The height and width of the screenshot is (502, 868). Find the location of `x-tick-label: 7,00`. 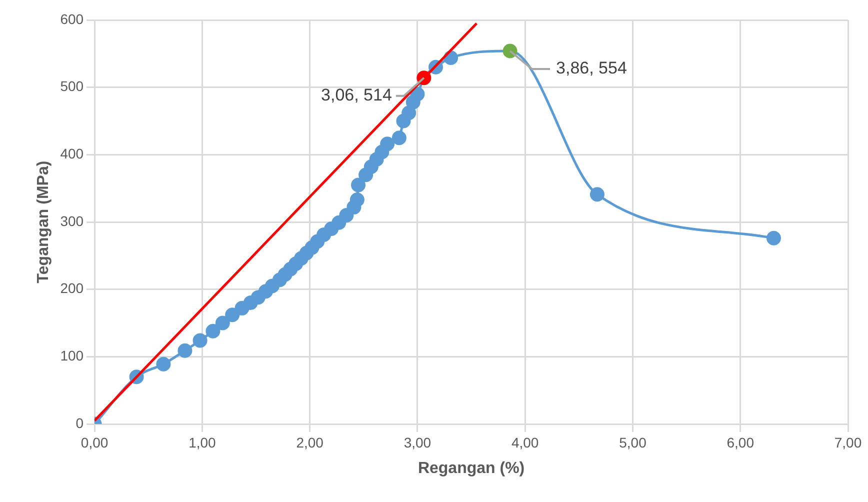

x-tick-label: 7,00 is located at coordinates (848, 442).